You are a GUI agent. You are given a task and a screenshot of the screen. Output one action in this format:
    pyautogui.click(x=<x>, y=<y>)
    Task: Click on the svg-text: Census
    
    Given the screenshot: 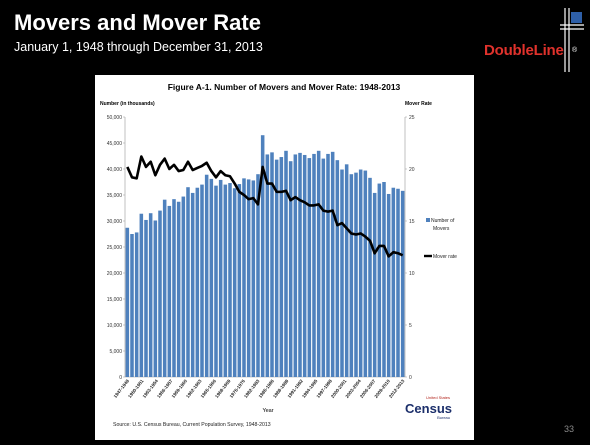 What is the action you would take?
    pyautogui.click(x=428, y=408)
    